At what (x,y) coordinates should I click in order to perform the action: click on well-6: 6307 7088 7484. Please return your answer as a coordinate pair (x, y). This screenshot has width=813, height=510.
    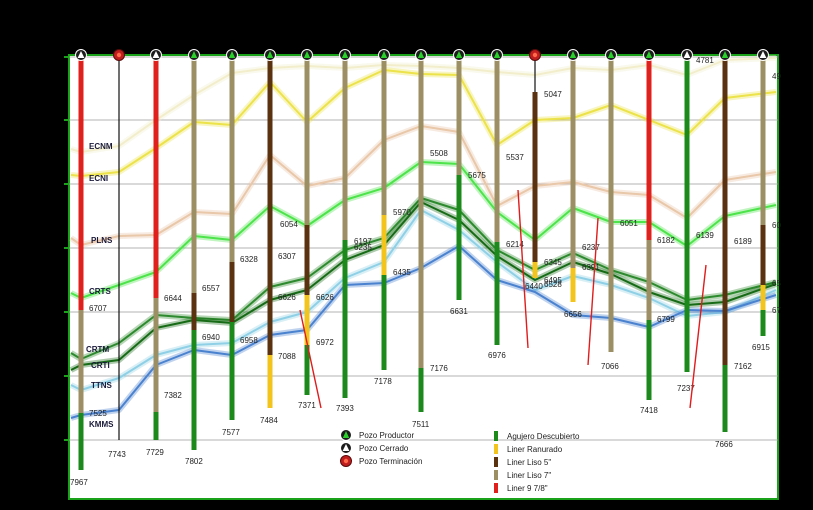
    Looking at the image, I should click on (278, 237).